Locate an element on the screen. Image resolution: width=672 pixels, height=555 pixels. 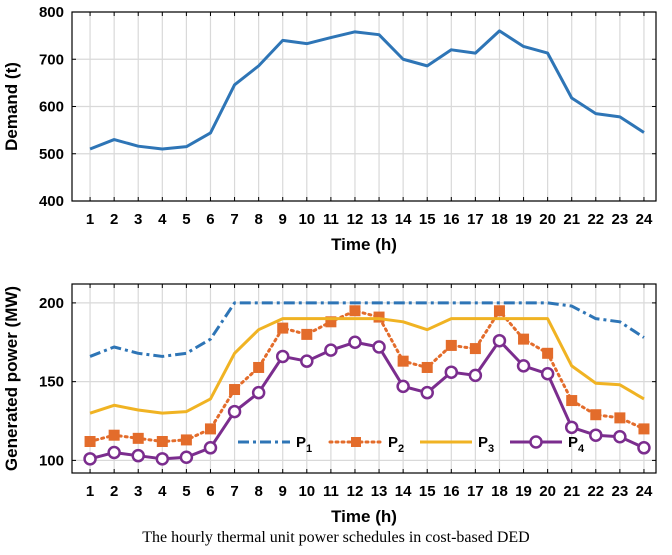
x-tick-label: 10 is located at coordinates (306, 491).